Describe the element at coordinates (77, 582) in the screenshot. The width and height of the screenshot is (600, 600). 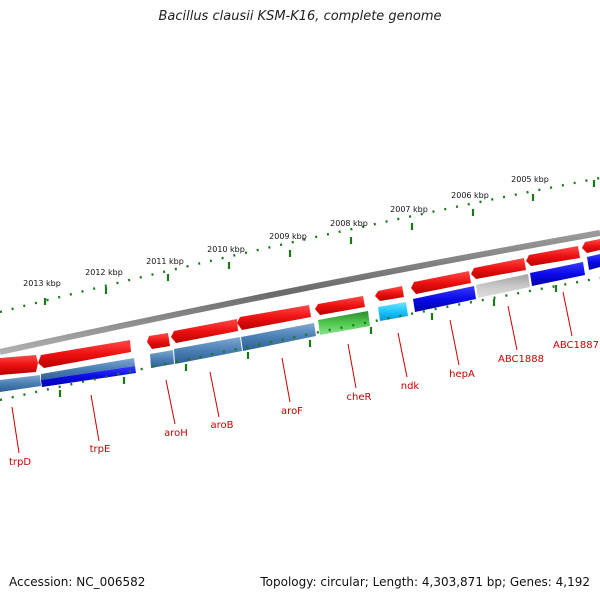
I see `accession-text: Accession: NC_006582` at that location.